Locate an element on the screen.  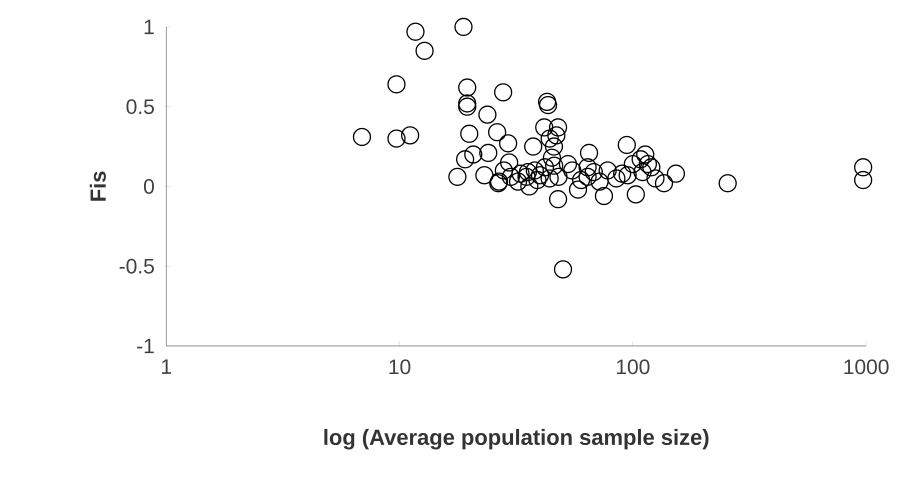
x-axis-title: log (Average population sample size) is located at coordinates (516, 439).